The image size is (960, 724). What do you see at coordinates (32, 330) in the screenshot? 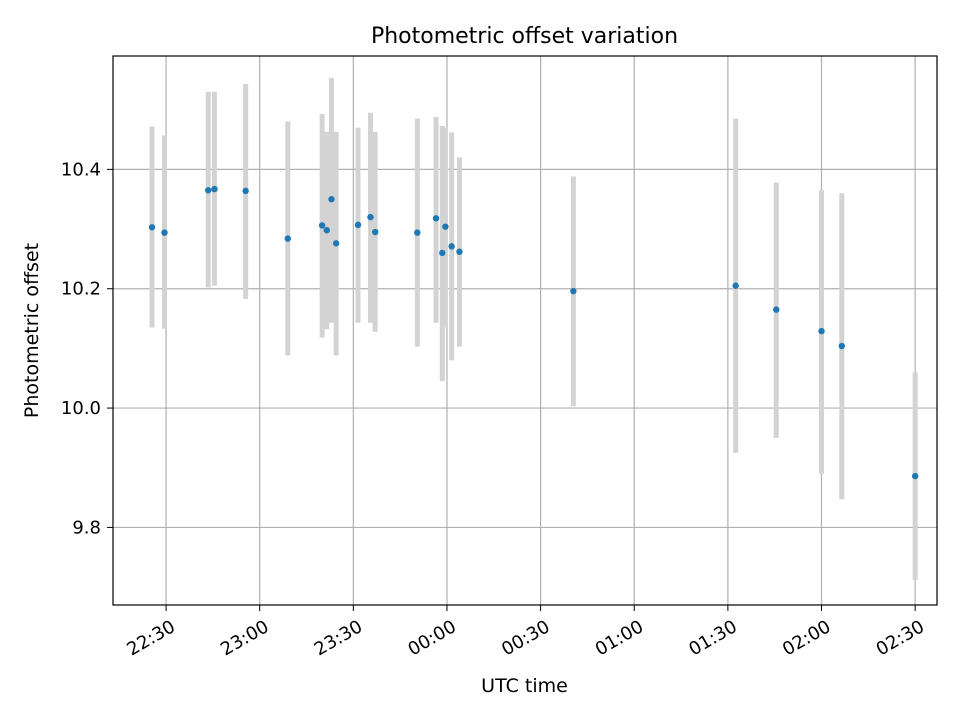
I see `y-axis-label: Photometric offset` at bounding box center [32, 330].